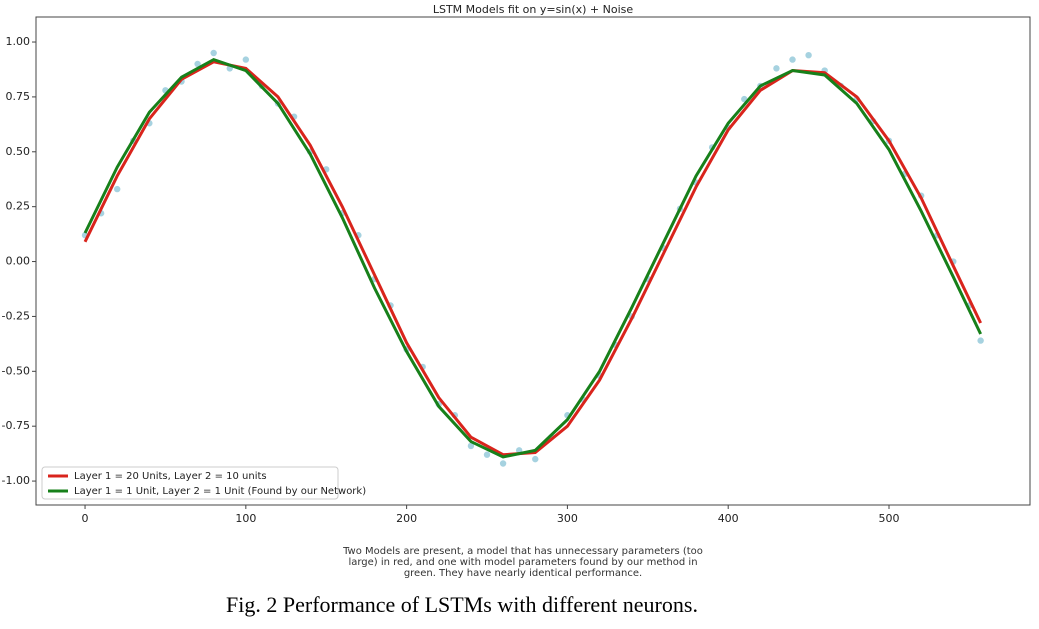 The height and width of the screenshot is (629, 1039). What do you see at coordinates (16, 480) in the screenshot?
I see `y-tick-label: -1.00` at bounding box center [16, 480].